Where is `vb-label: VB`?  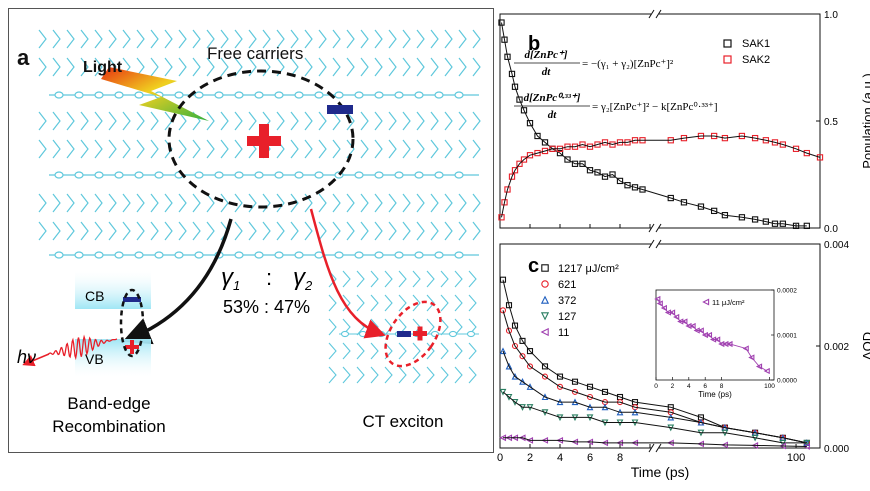
vb-label: VB is located at coordinates (94, 359).